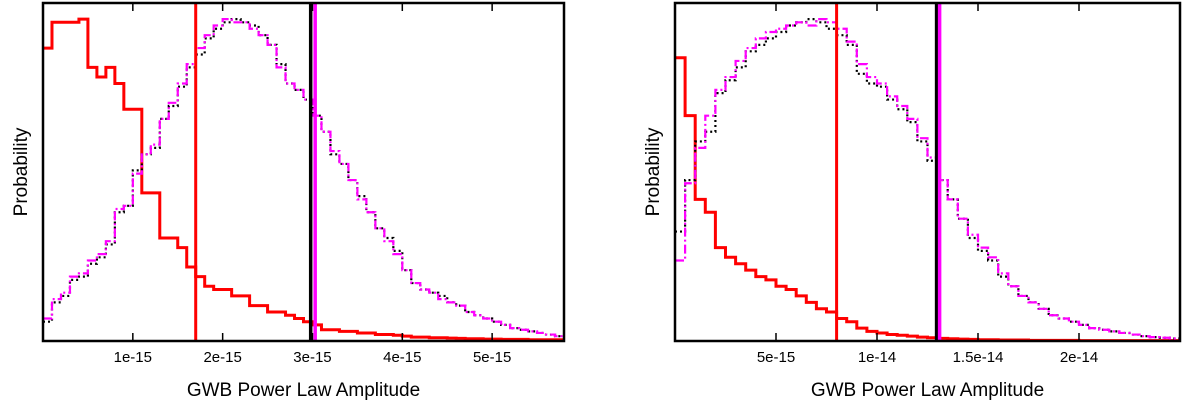 The height and width of the screenshot is (411, 1186). I want to click on x-tick-label: 1e-14, so click(877, 357).